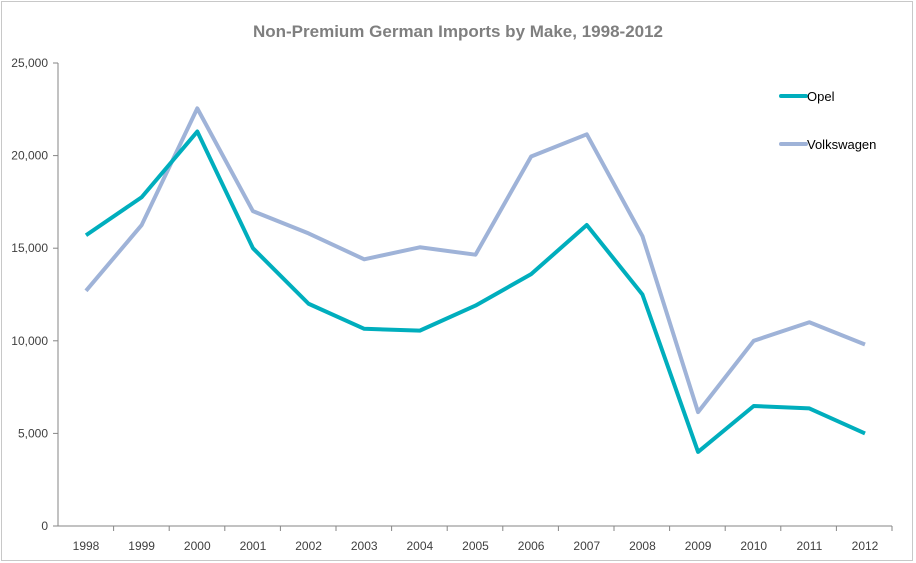 This screenshot has height=563, width=916. Describe the element at coordinates (141, 546) in the screenshot. I see `x-tick-label: 1999` at that location.